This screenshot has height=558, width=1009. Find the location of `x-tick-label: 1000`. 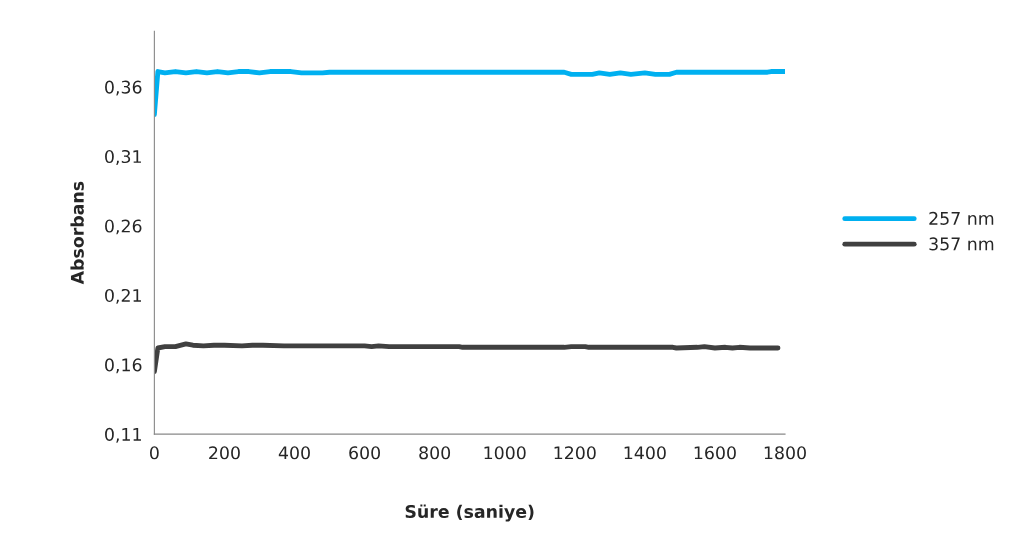

x-tick-label: 1000 is located at coordinates (505, 453).